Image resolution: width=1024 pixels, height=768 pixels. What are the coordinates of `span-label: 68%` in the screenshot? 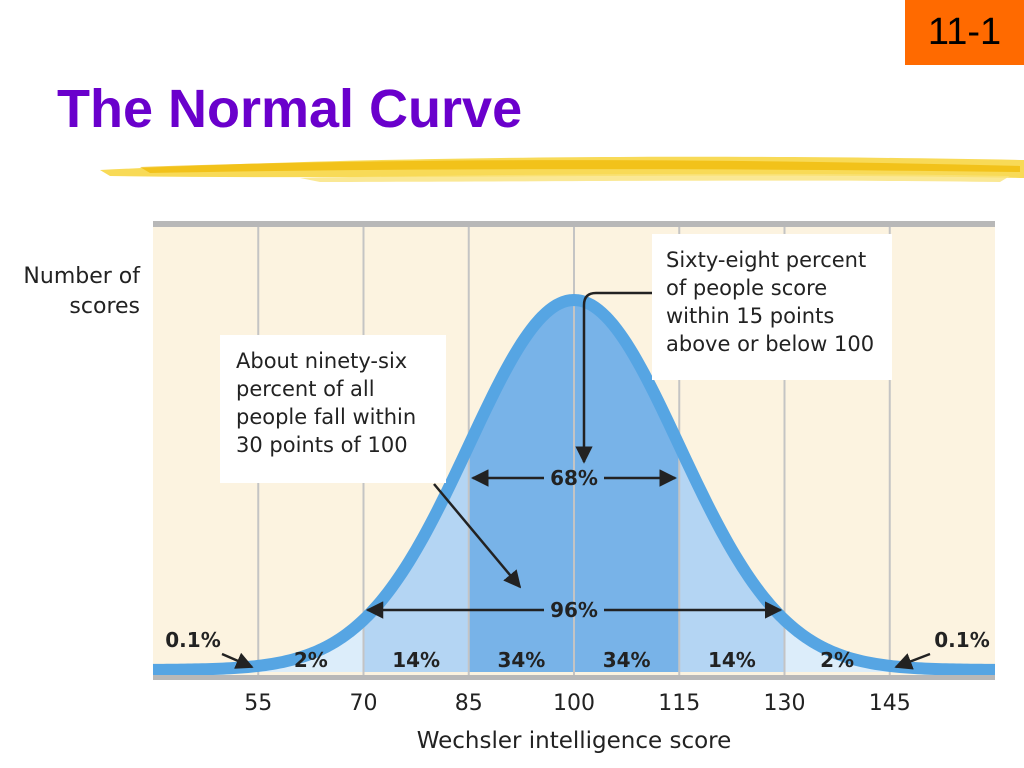 It's located at (574, 478).